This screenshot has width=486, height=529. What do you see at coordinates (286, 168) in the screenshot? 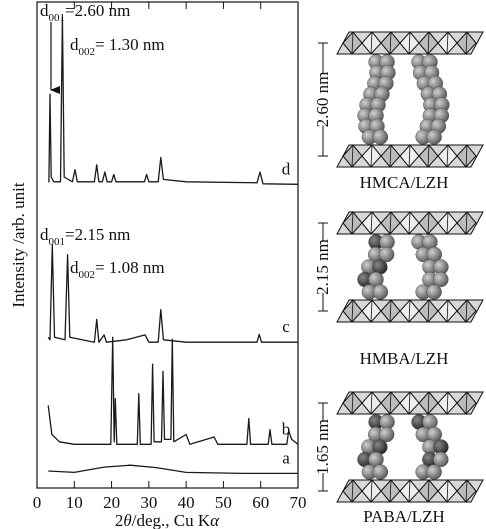
I see `trace-label: d` at bounding box center [286, 168].